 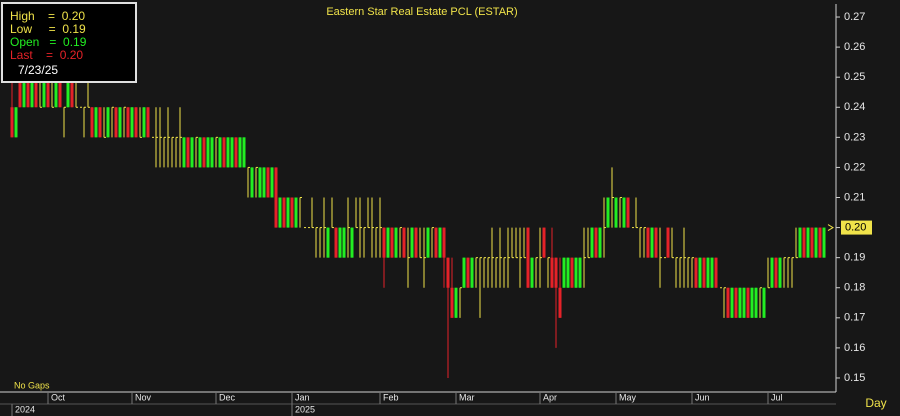 I want to click on last-price-arrow, so click(x=830, y=228).